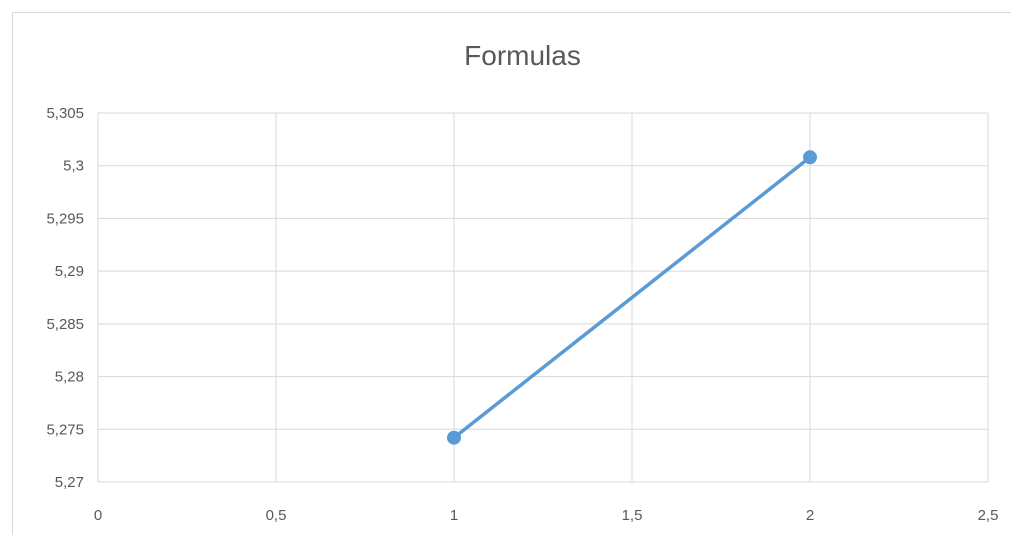 This screenshot has height=535, width=1011. I want to click on y-tick-label: 5,3, so click(73, 166).